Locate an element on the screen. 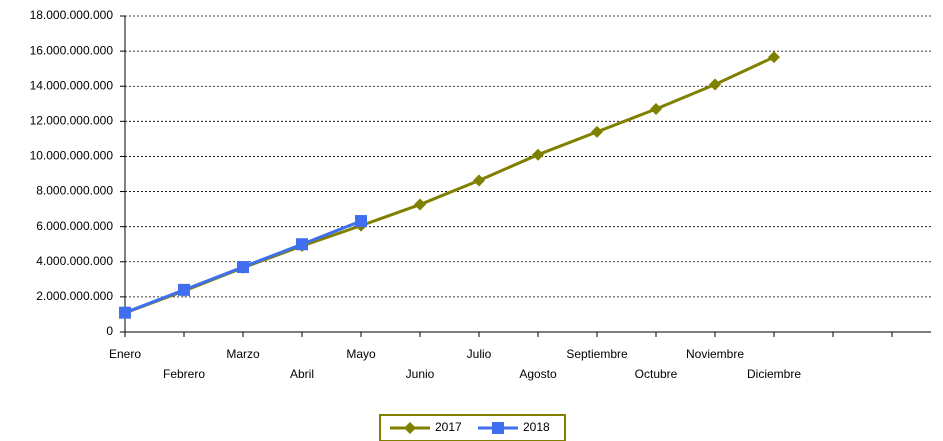  y-tick-label: 8.000.000.000 is located at coordinates (74, 191).